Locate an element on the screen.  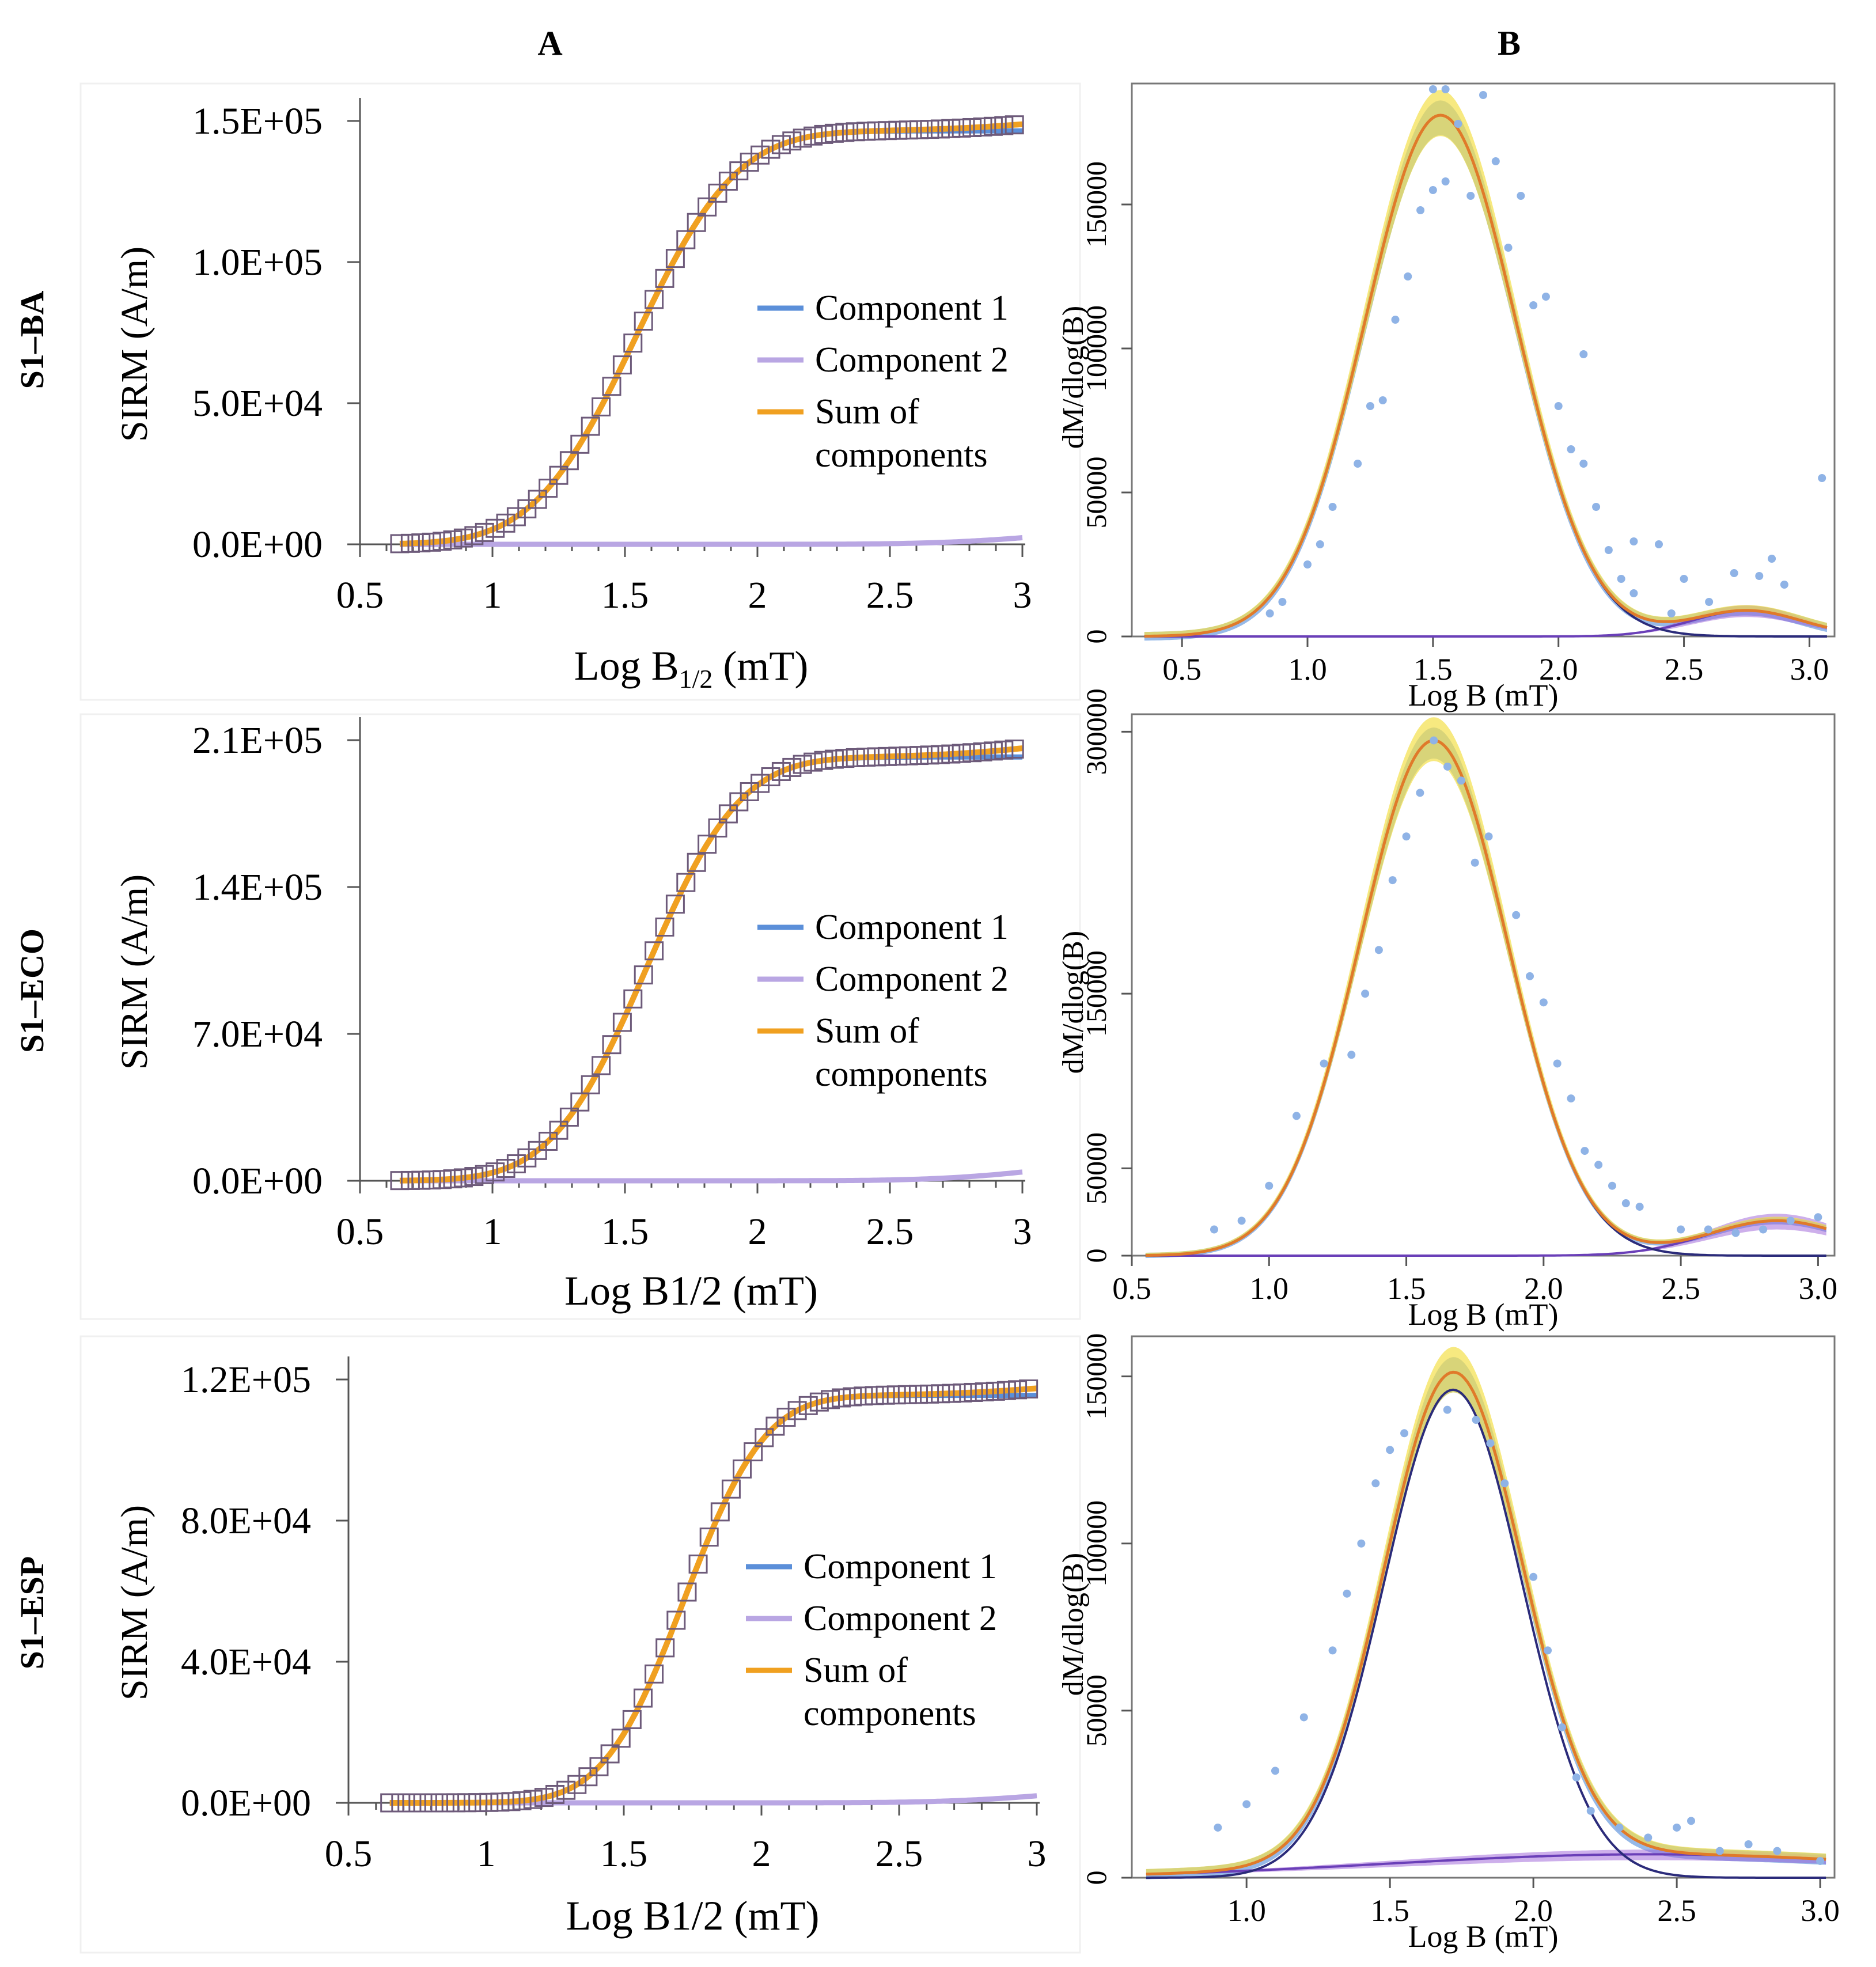
column-header-a: A is located at coordinates (550, 43).